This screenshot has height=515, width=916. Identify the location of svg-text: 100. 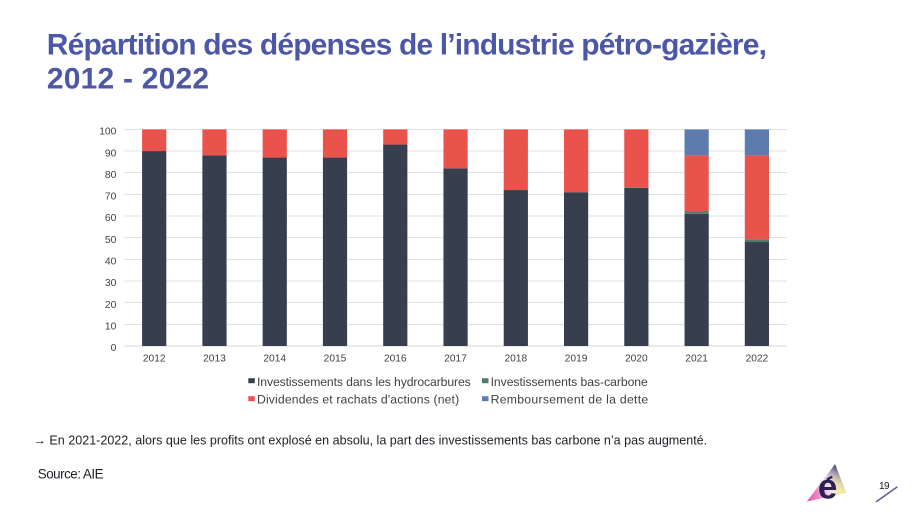
(107, 132).